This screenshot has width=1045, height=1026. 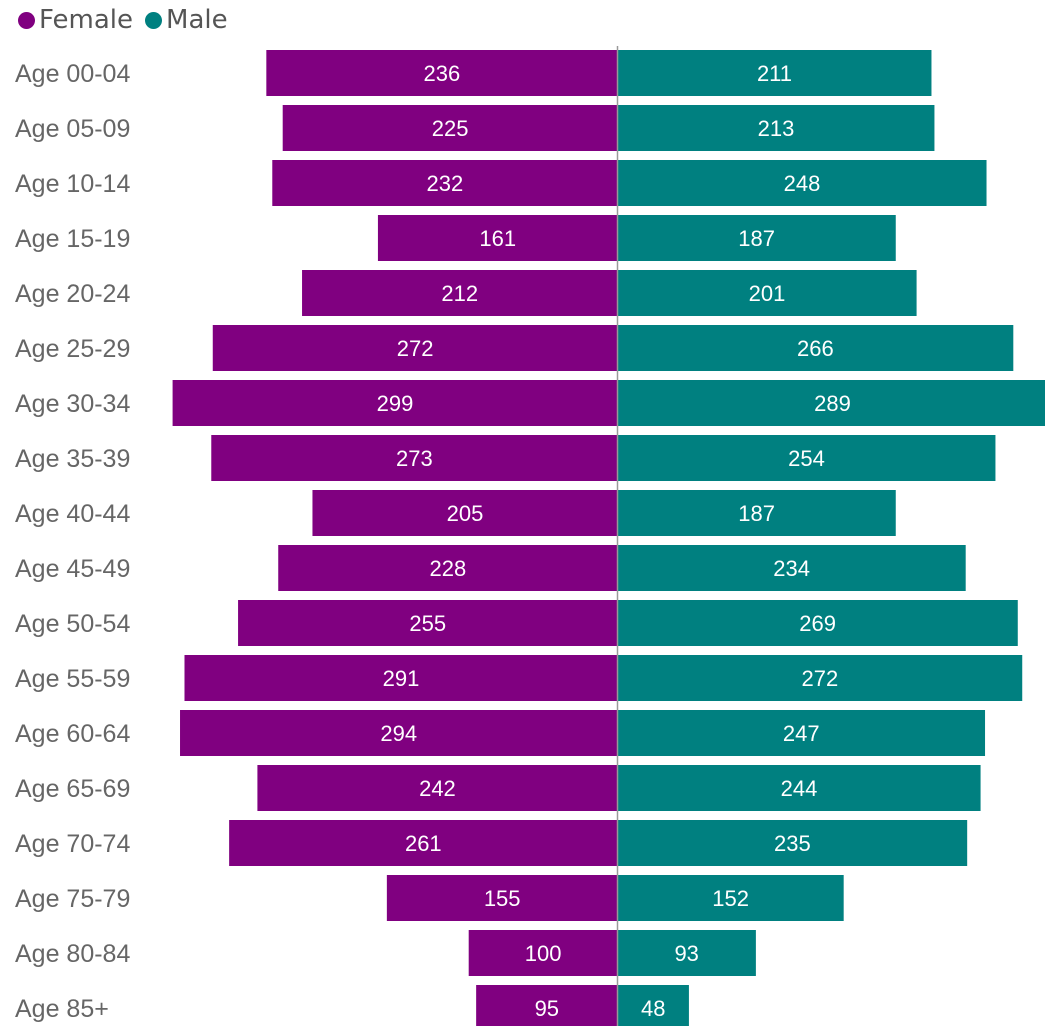 I want to click on legend-item-male: Male, so click(x=186, y=20).